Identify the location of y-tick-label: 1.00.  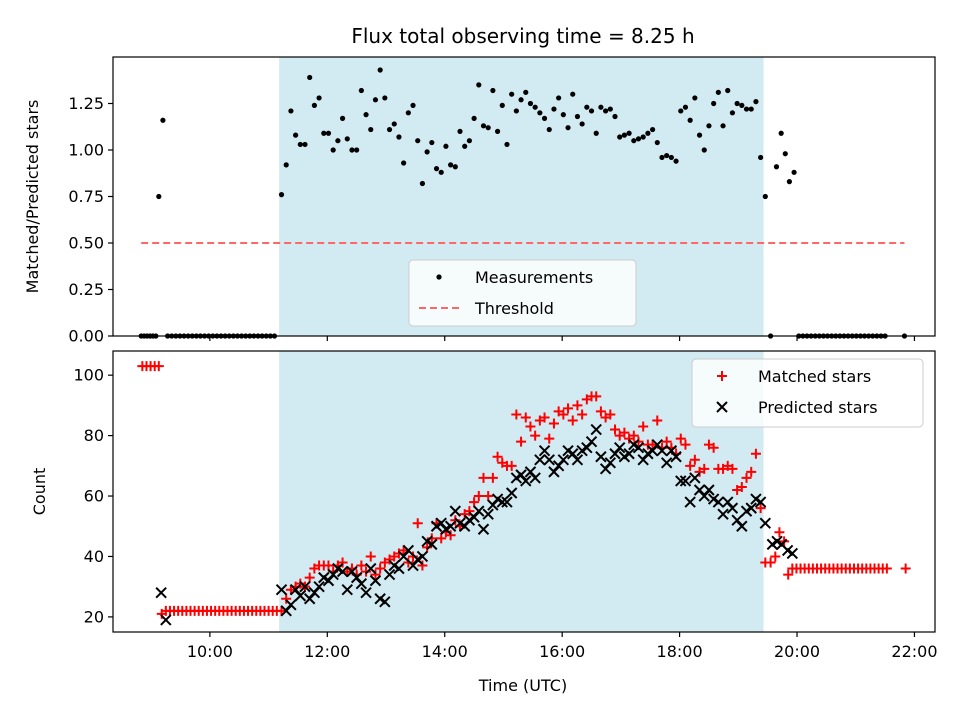
(86, 150).